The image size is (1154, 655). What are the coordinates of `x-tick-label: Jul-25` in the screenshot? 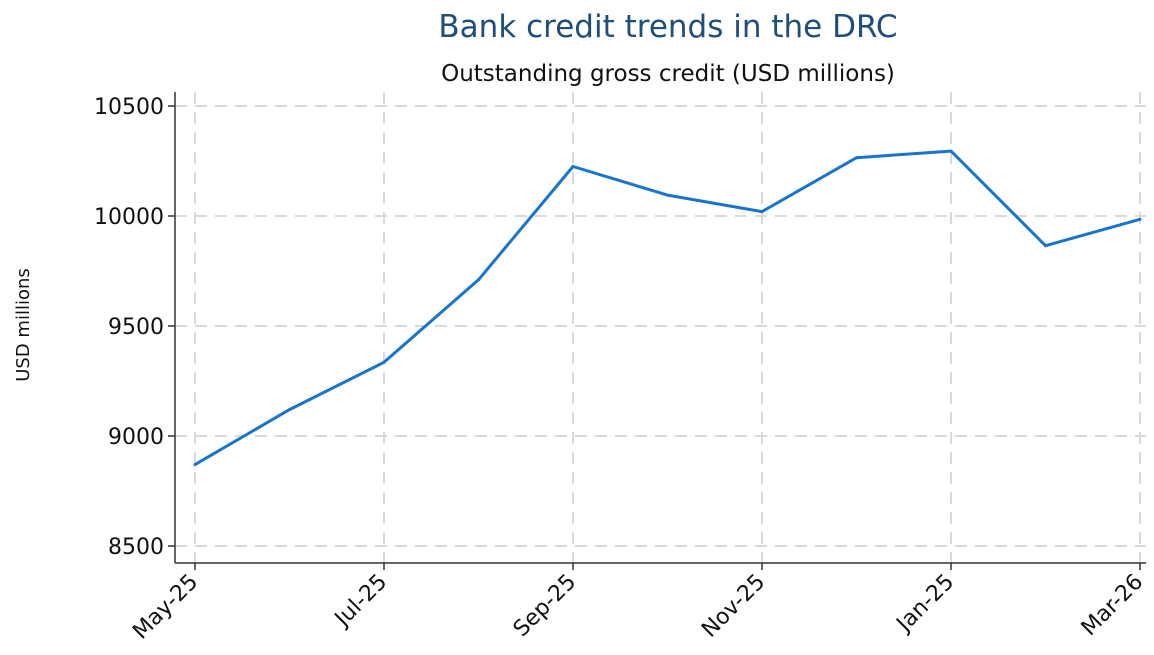 It's located at (360, 601).